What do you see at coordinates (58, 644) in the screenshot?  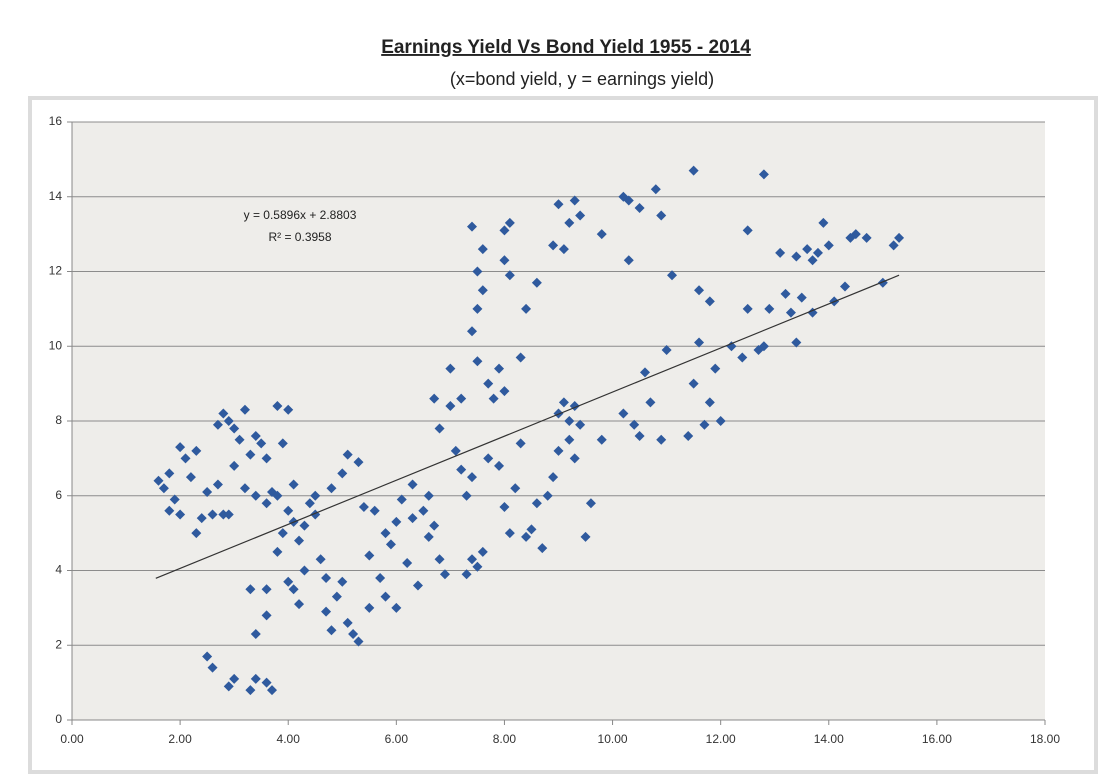 I see `y-tick-label: 2` at bounding box center [58, 644].